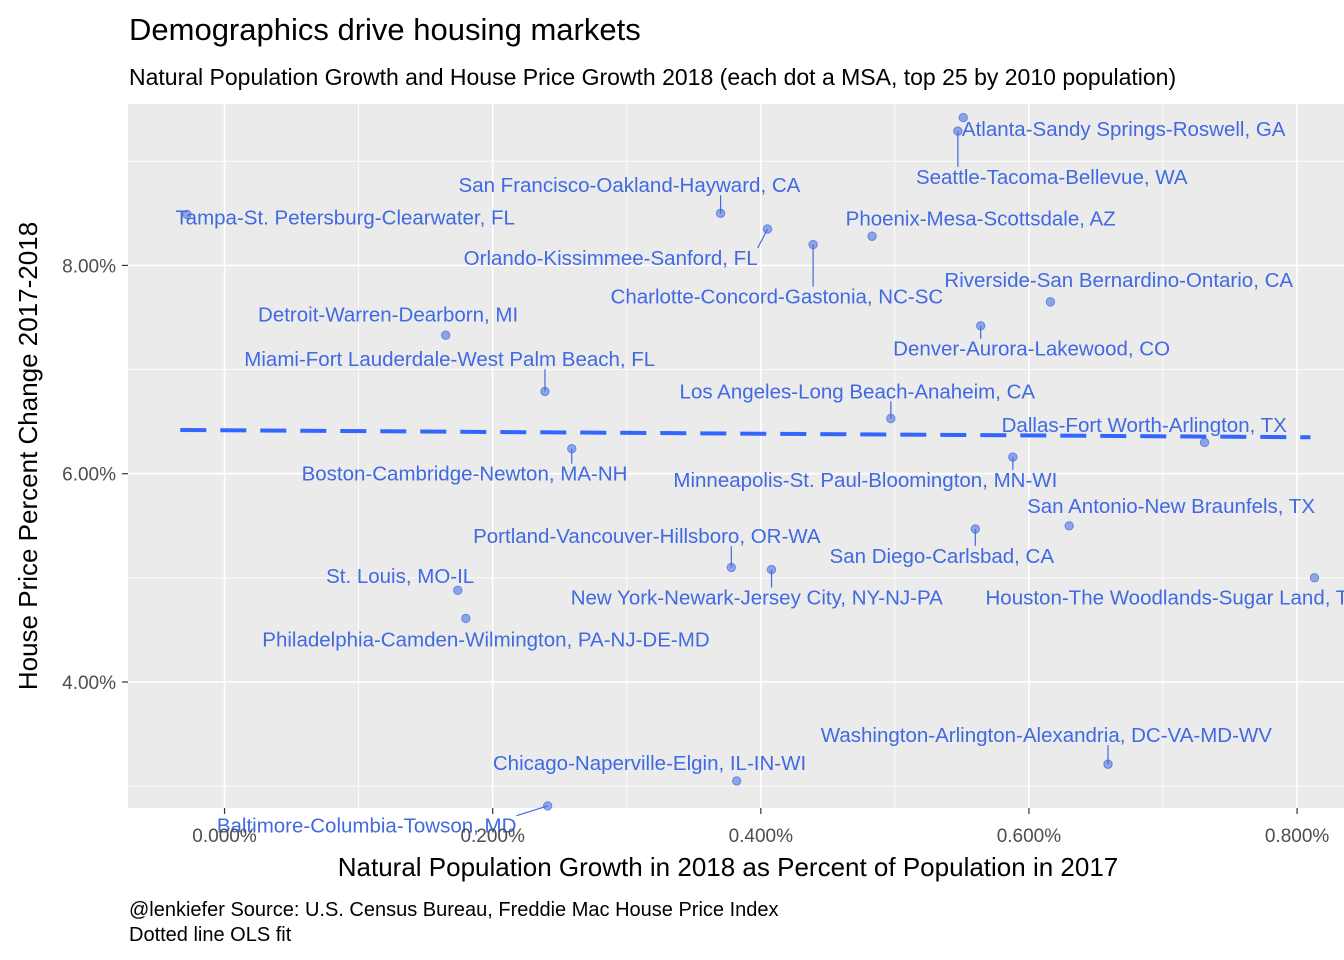  I want to click on point-label: San Francisco-Oakland-Hayward, CA, so click(630, 185).